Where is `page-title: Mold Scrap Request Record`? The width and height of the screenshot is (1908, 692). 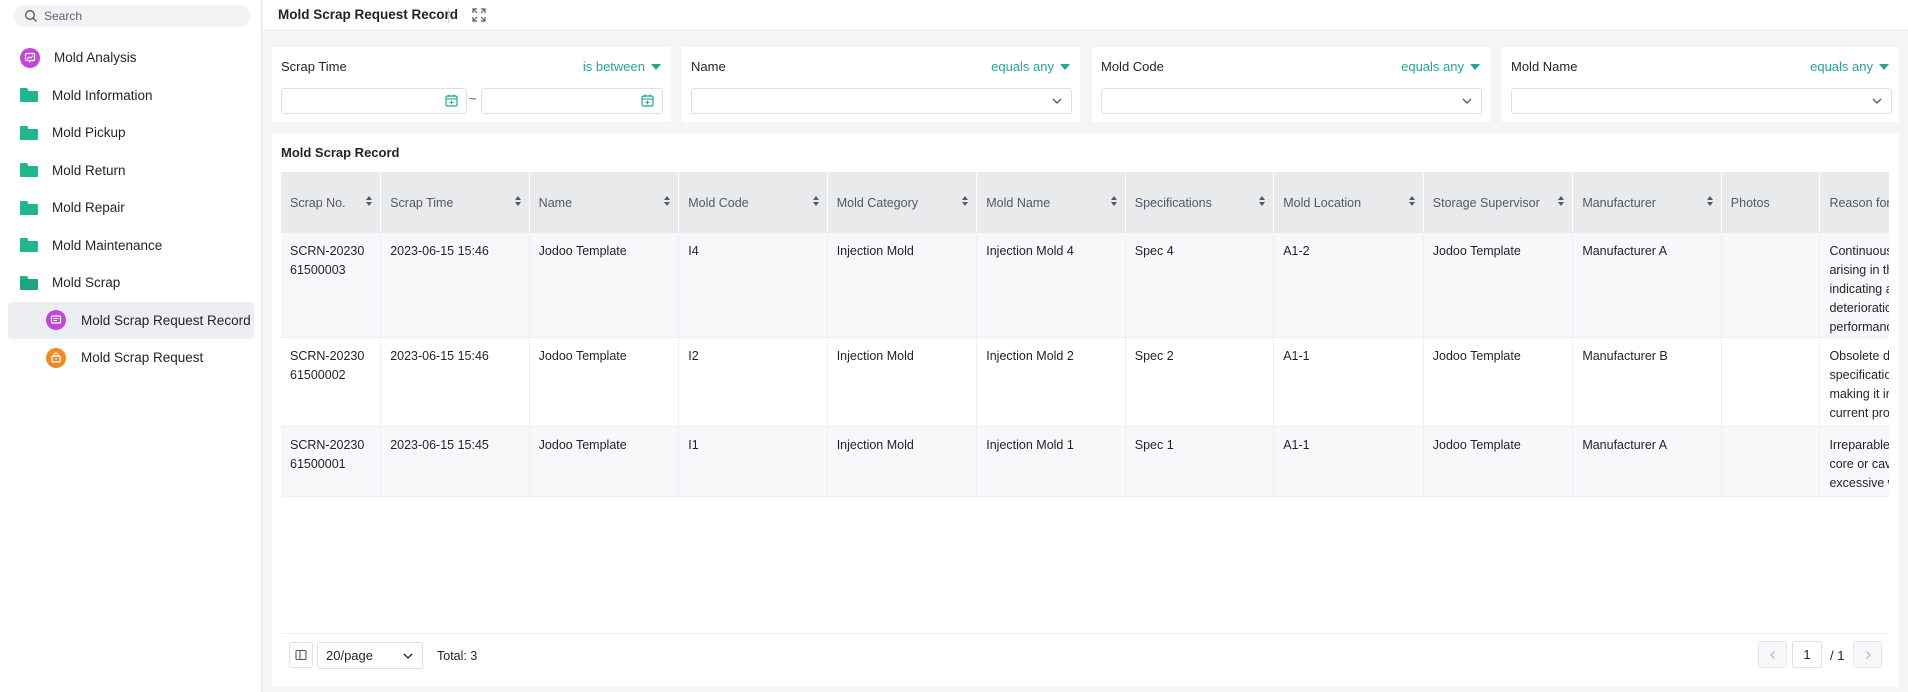
page-title: Mold Scrap Request Record is located at coordinates (368, 14).